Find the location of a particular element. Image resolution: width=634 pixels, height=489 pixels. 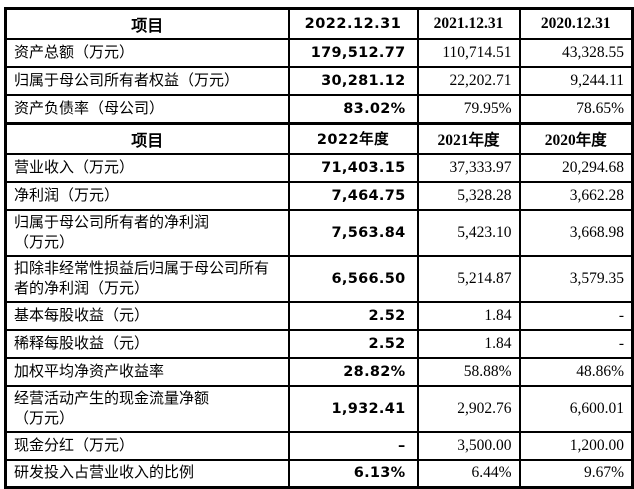

value-2021: 58.88% is located at coordinates (468, 371).